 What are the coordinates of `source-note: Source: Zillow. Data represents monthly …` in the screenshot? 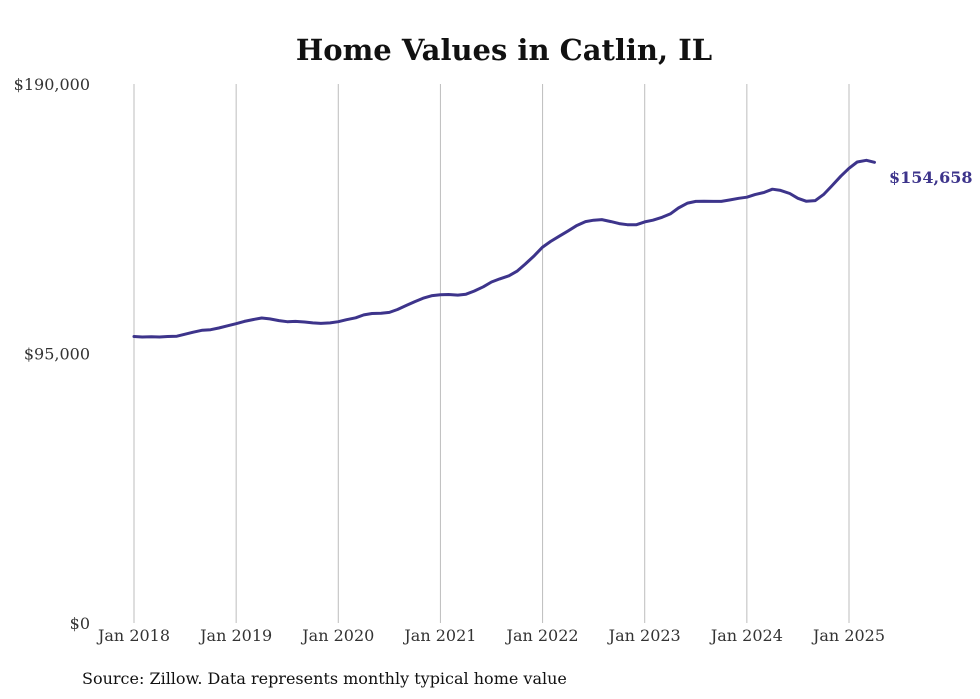 It's located at (324, 678).